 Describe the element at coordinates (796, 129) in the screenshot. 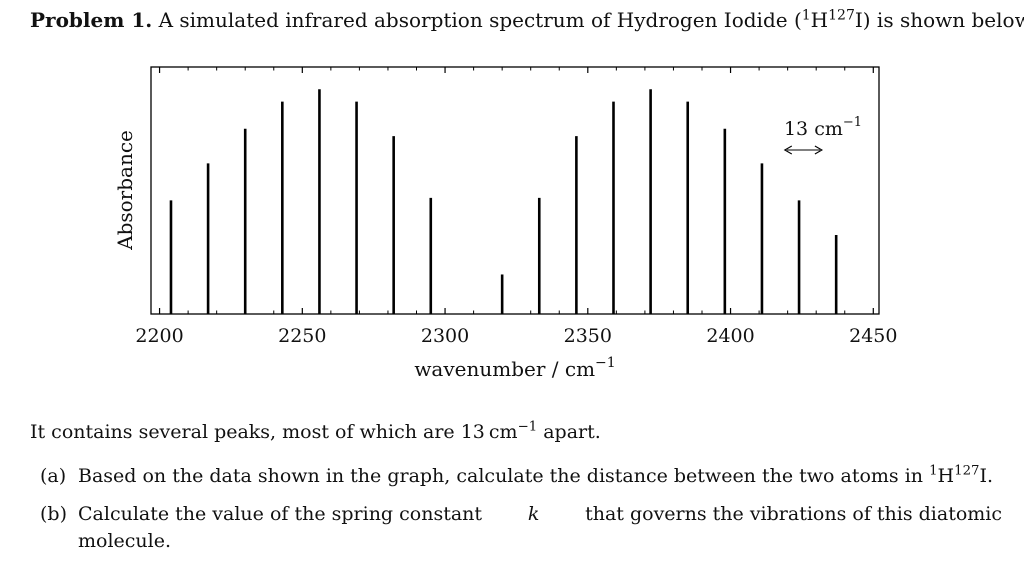

I see `spacing-annotation-value: 13` at that location.